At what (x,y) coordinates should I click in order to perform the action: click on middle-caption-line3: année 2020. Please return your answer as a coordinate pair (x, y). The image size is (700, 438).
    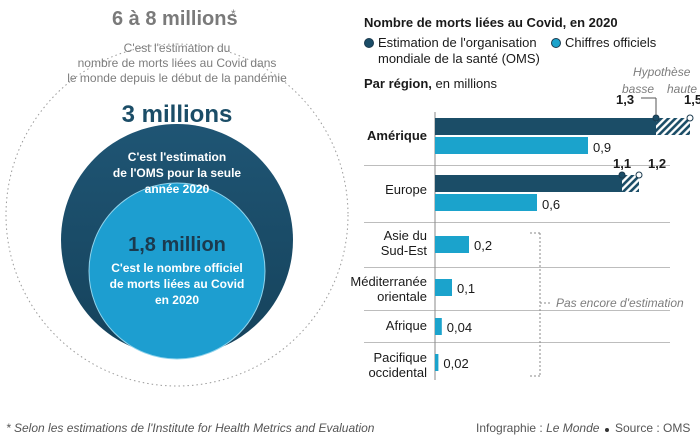
    Looking at the image, I should click on (177, 189).